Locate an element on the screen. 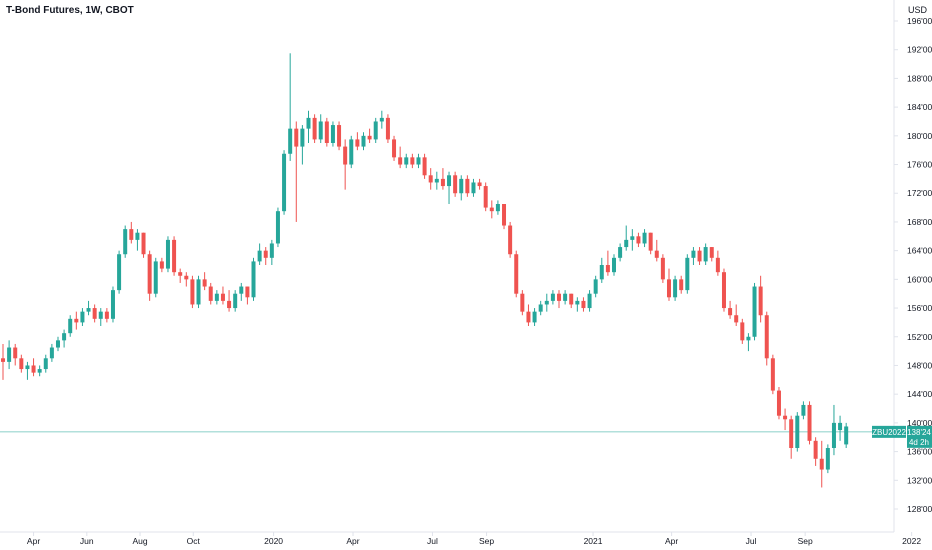 The width and height of the screenshot is (932, 550). y-tick-label: 188'00 is located at coordinates (919, 78).